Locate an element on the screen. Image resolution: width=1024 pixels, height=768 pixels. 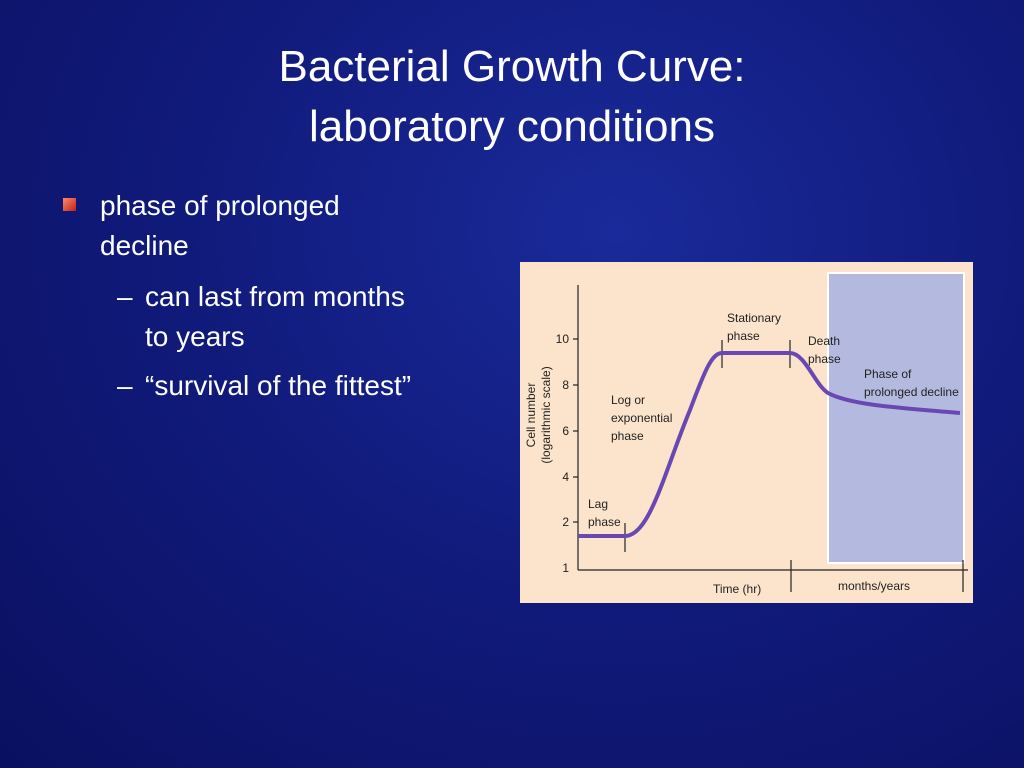
phase-label: prolonged decline is located at coordinates (911, 392).